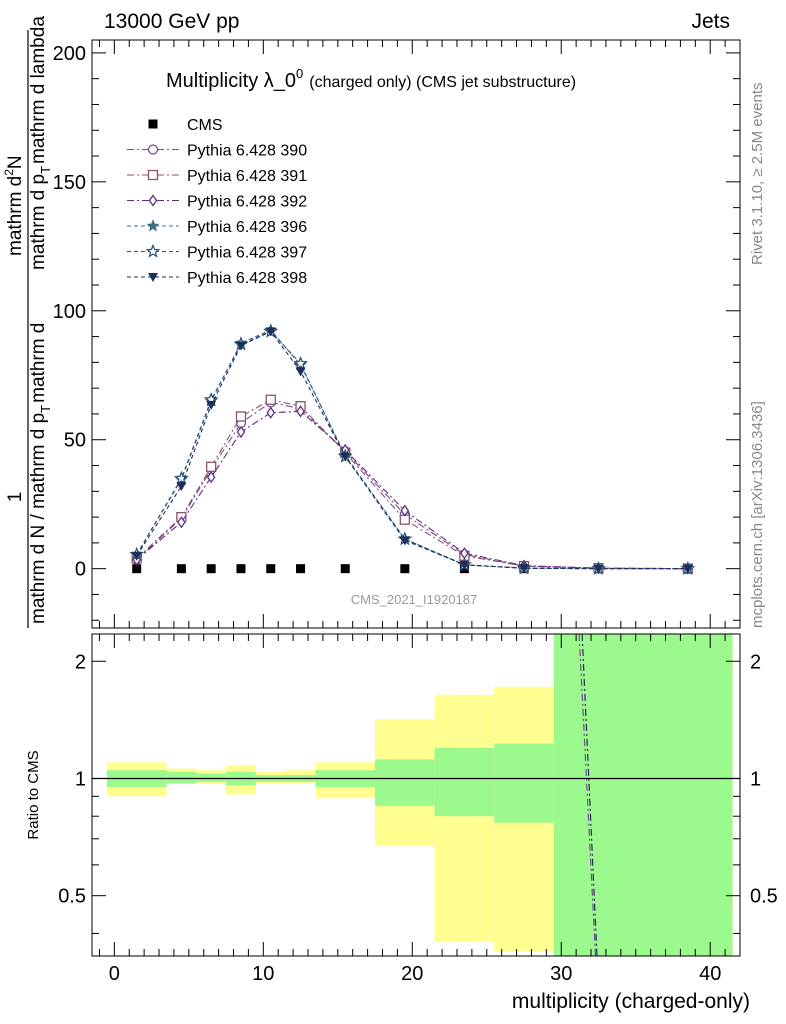  What do you see at coordinates (217, 176) in the screenshot?
I see `legend-entry-pythia-6-428-391: Pythia 6.428 391` at bounding box center [217, 176].